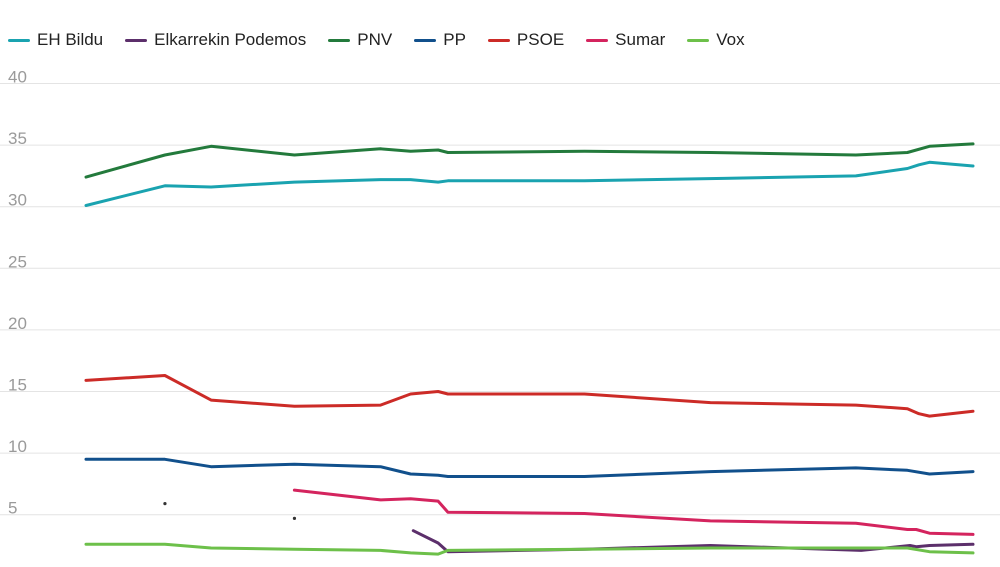 The height and width of the screenshot is (567, 1000). I want to click on legend-label: PSOE, so click(540, 39).